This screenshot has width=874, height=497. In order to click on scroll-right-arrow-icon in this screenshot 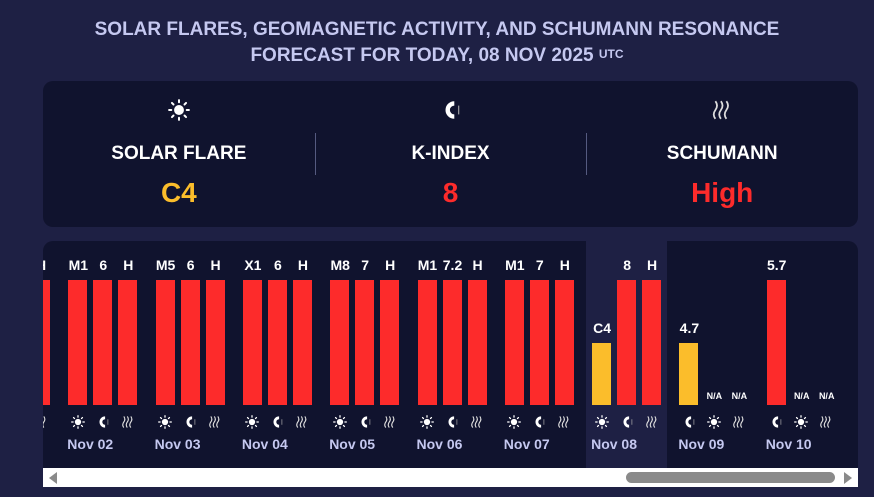, I will do `click(848, 478)`.